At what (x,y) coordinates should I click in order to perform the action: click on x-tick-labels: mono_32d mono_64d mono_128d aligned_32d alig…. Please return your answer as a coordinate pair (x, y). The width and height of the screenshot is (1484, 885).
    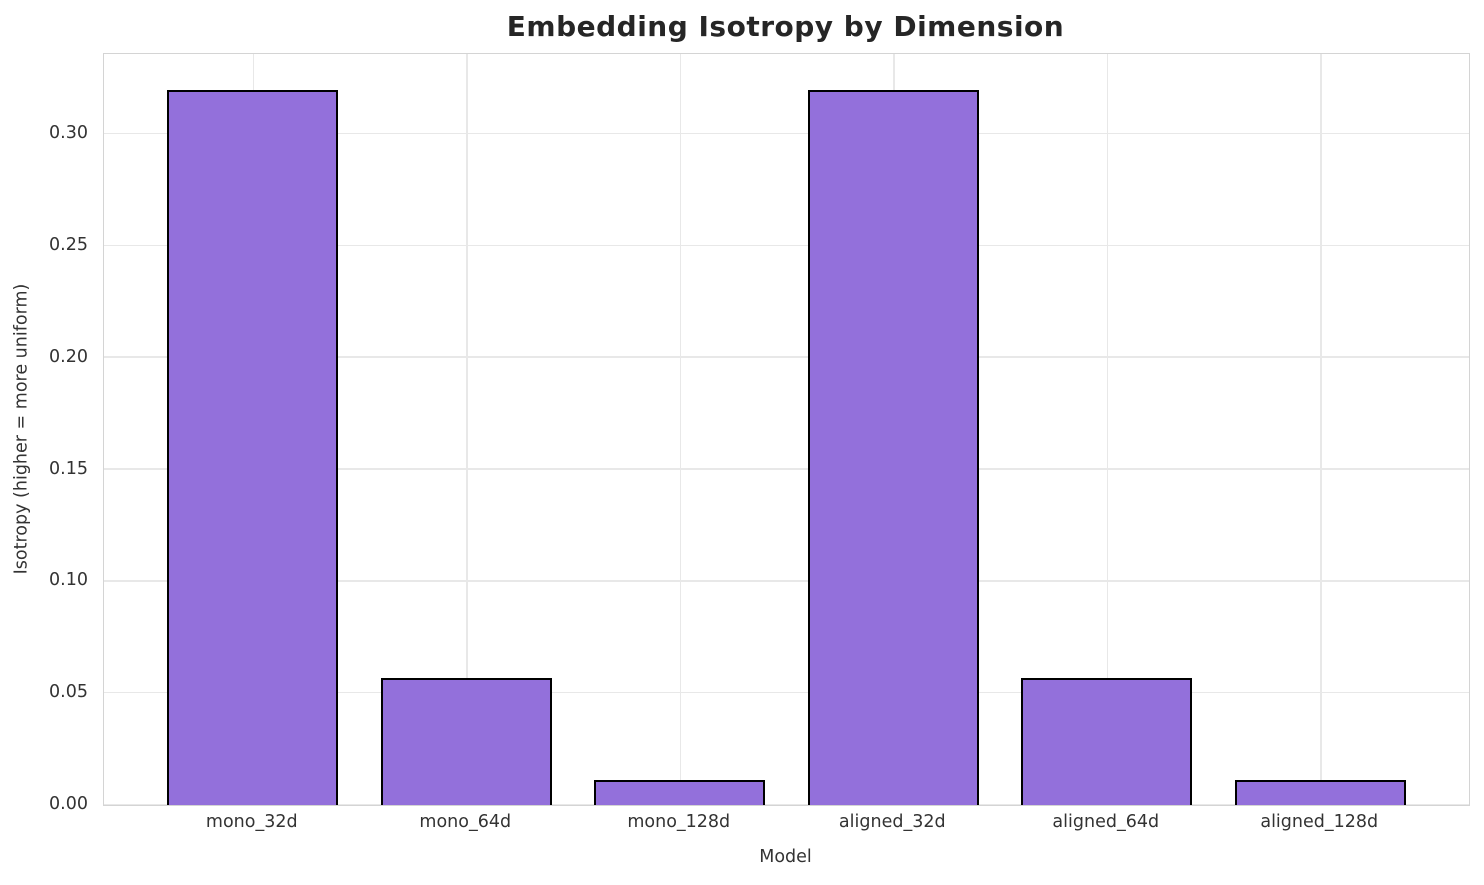
    Looking at the image, I should click on (785, 822).